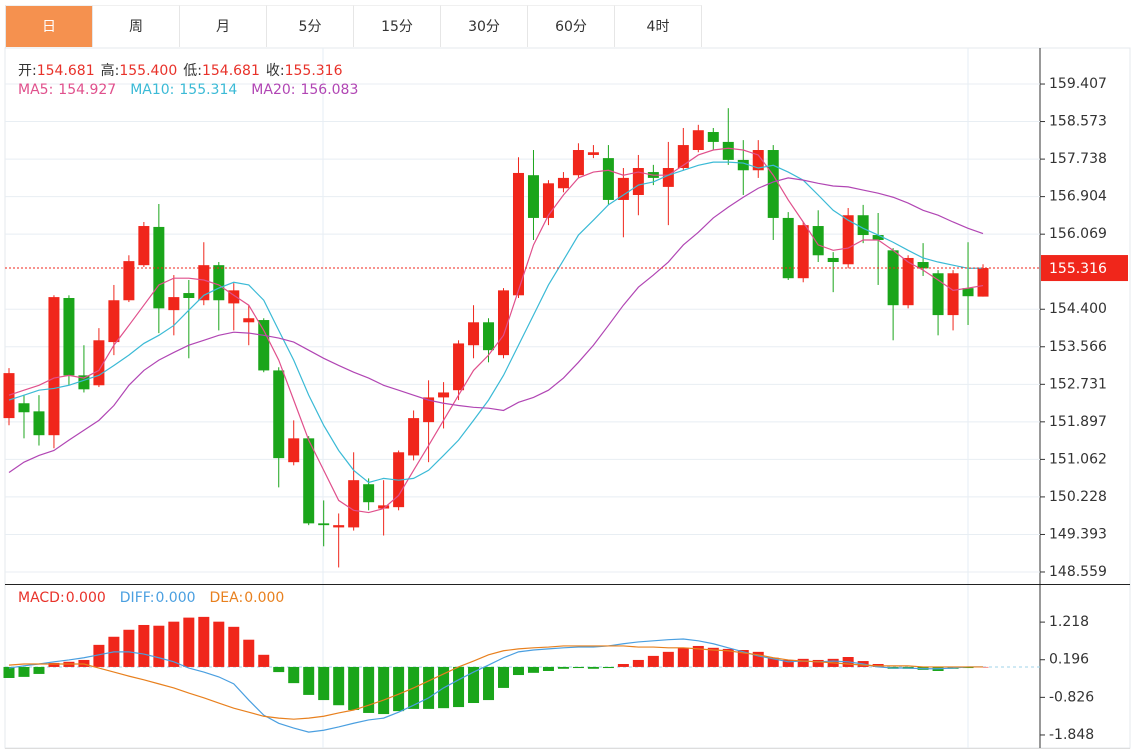 The width and height of the screenshot is (1141, 751). Describe the element at coordinates (137, 598) in the screenshot. I see `legend-label: DIFF:` at that location.